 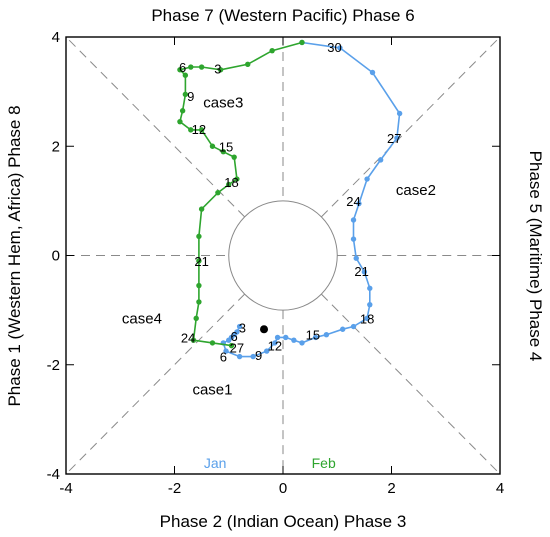 What do you see at coordinates (215, 463) in the screenshot?
I see `legend-label-jan: Jan` at bounding box center [215, 463].